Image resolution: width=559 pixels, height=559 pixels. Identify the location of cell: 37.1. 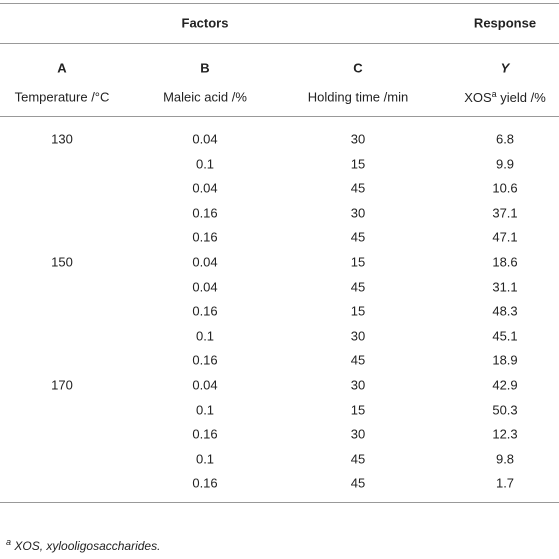
(505, 213).